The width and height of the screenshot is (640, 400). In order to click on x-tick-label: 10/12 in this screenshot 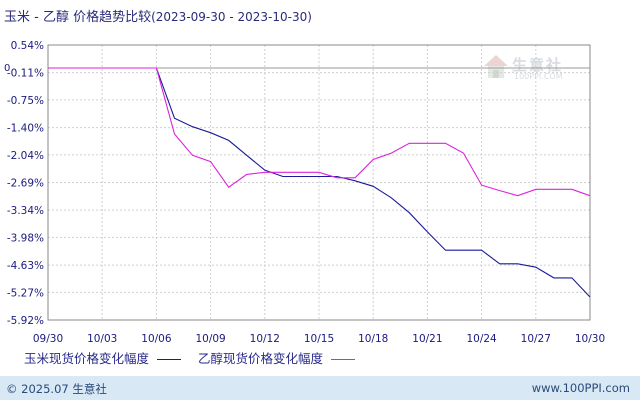, I will do `click(265, 339)`.